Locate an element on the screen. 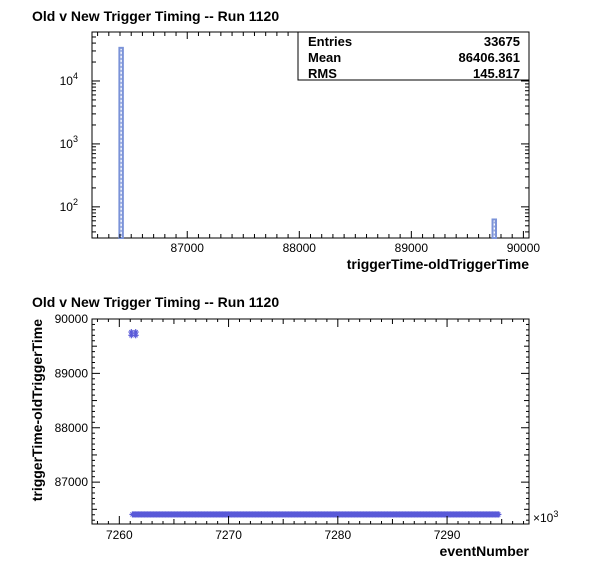 This screenshot has height=577, width=596. histogram-x-tick-label: 88000 is located at coordinates (300, 248).